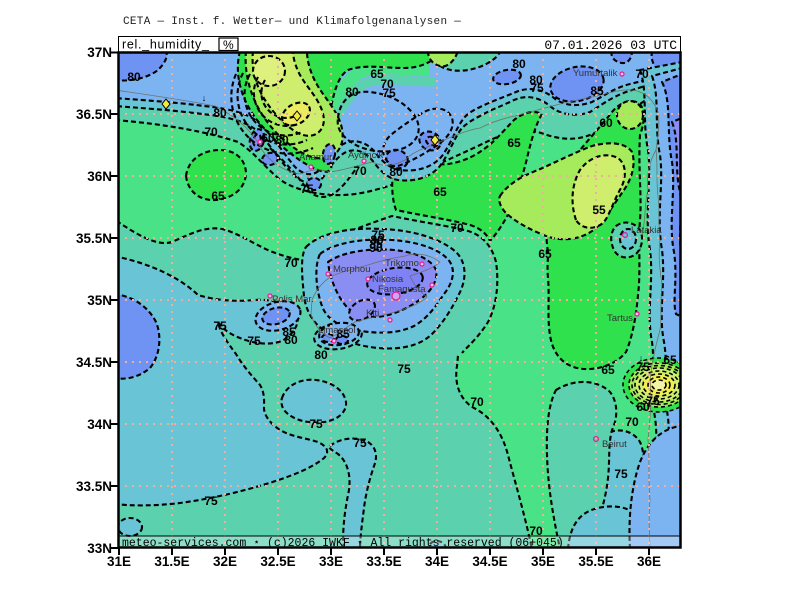  What do you see at coordinates (595, 561) in the screenshot?
I see `svg-text: 35.5E` at bounding box center [595, 561].